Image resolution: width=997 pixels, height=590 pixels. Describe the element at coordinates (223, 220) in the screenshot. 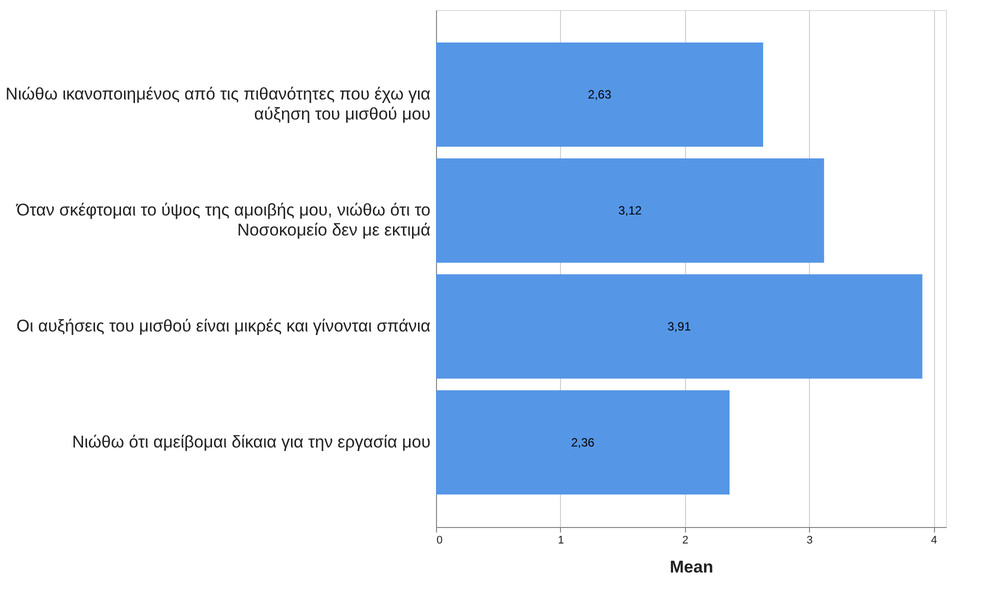

I see `y-tick-label: Όταν σκέφτομαι το ύψος της αμοιβής μου, νιώθω ότι το Νοσοκομείο δεν με εκτιμά` at that location.